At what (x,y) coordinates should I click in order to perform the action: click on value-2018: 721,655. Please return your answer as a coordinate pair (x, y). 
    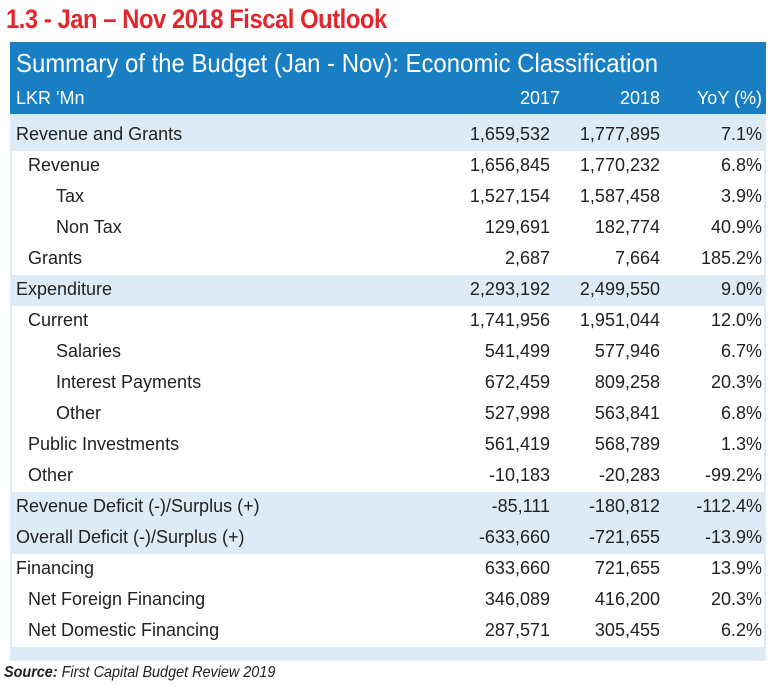
    Looking at the image, I should click on (627, 568).